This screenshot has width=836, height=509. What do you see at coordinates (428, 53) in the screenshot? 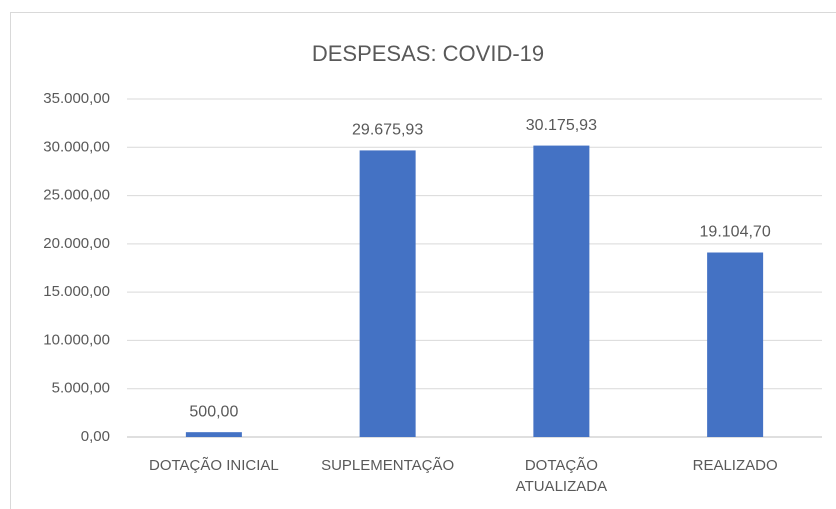
I see `chart-title: DESPESAS: COVID-19` at bounding box center [428, 53].